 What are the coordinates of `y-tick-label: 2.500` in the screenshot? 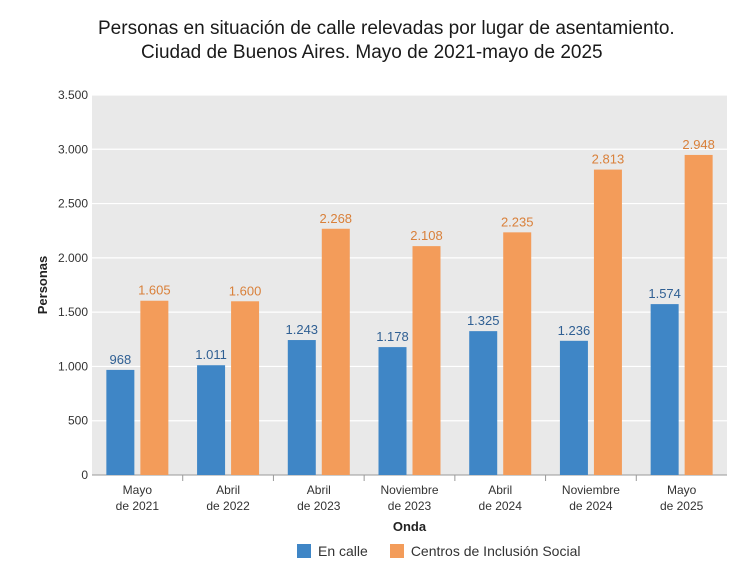 It's located at (73, 204).